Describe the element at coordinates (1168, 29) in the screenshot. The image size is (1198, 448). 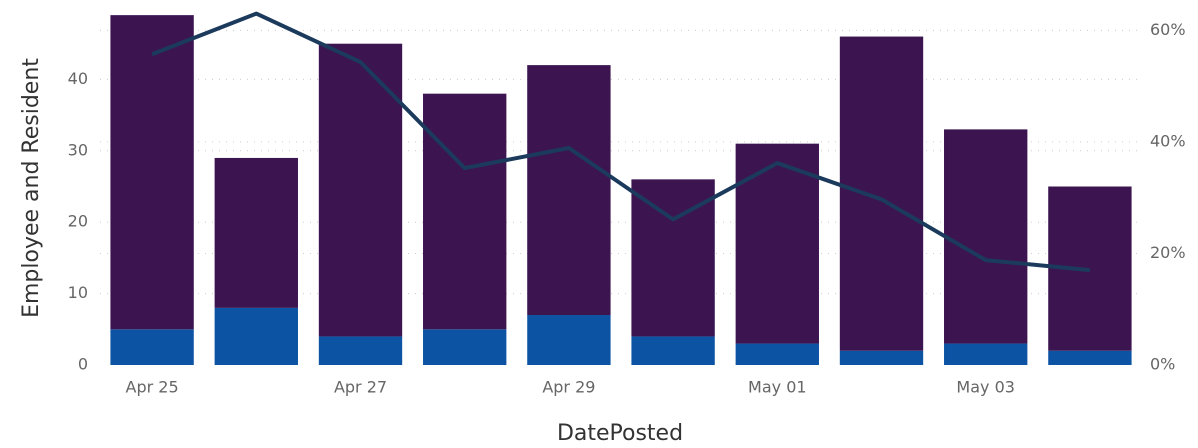
I see `y2-tick-label: 60%` at that location.